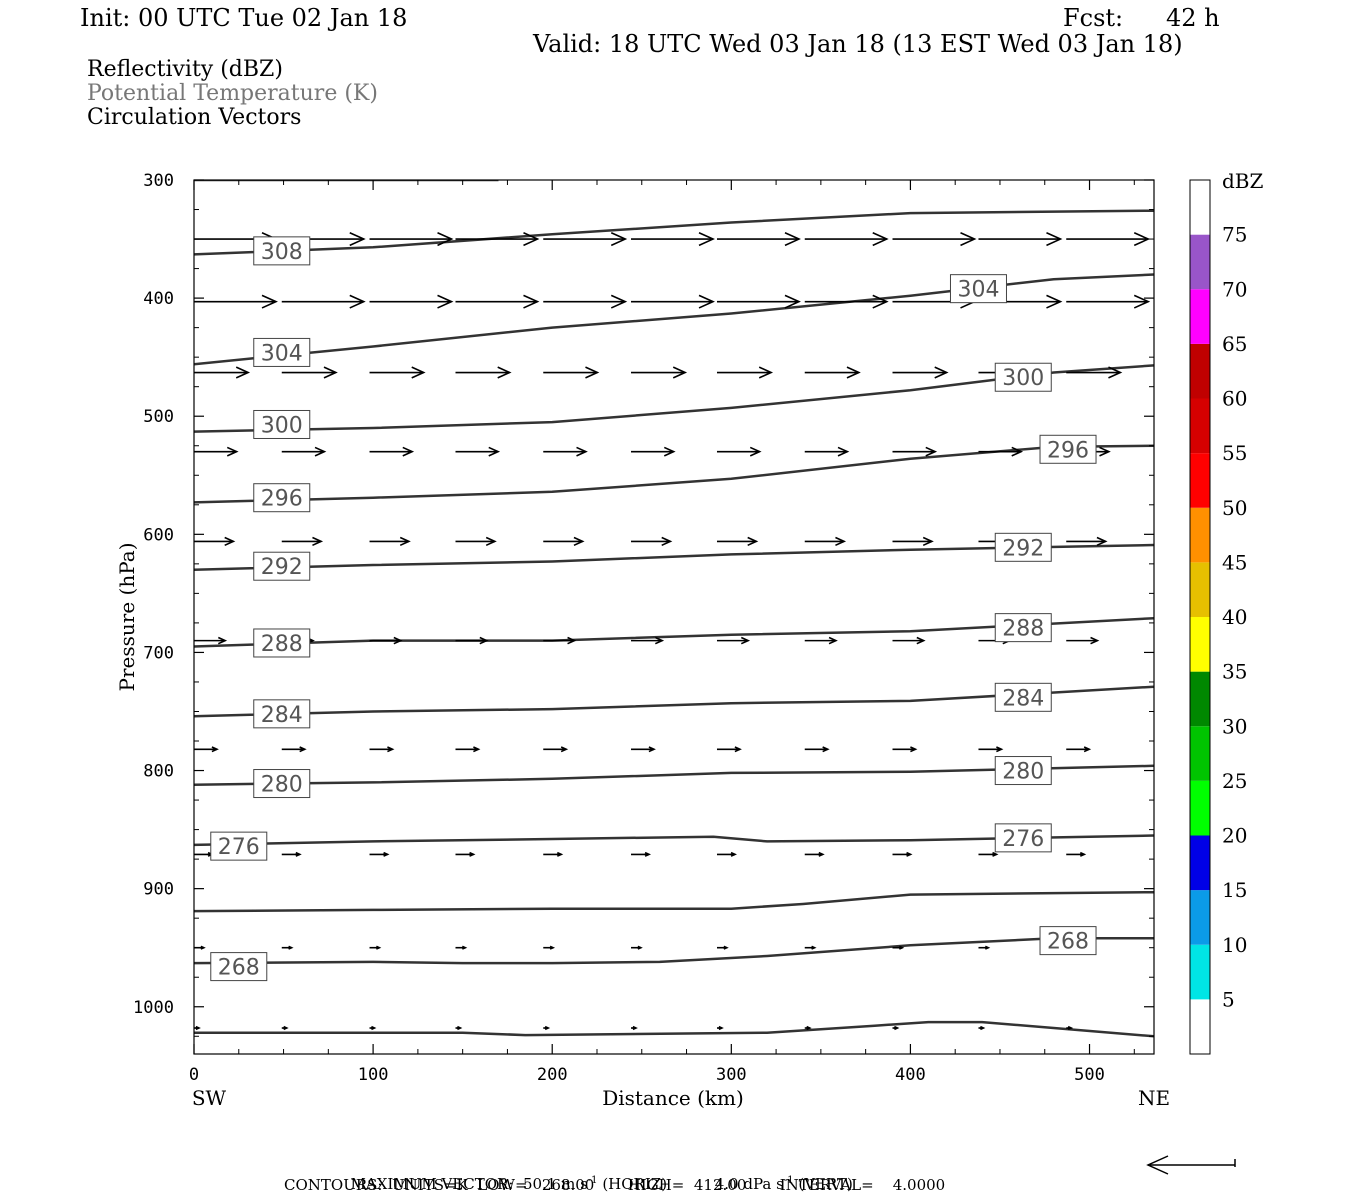 The height and width of the screenshot is (1200, 1350). What do you see at coordinates (1234, 672) in the screenshot?
I see `colorbar-level-label: 35` at bounding box center [1234, 672].